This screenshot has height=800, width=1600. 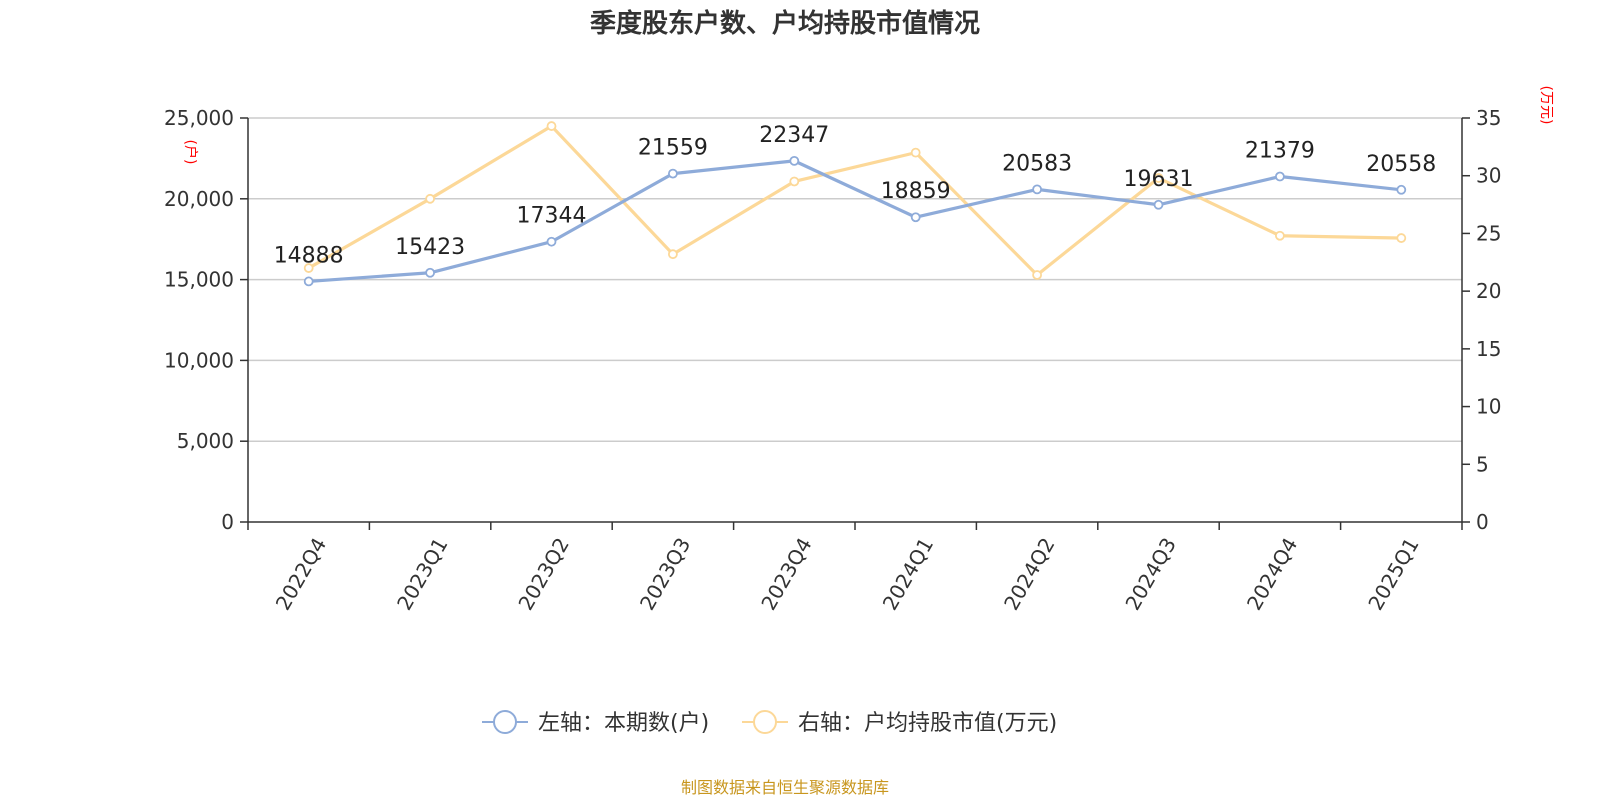 What do you see at coordinates (927, 723) in the screenshot?
I see `legend-label: 右轴：户均持股市值(万元)` at bounding box center [927, 723].